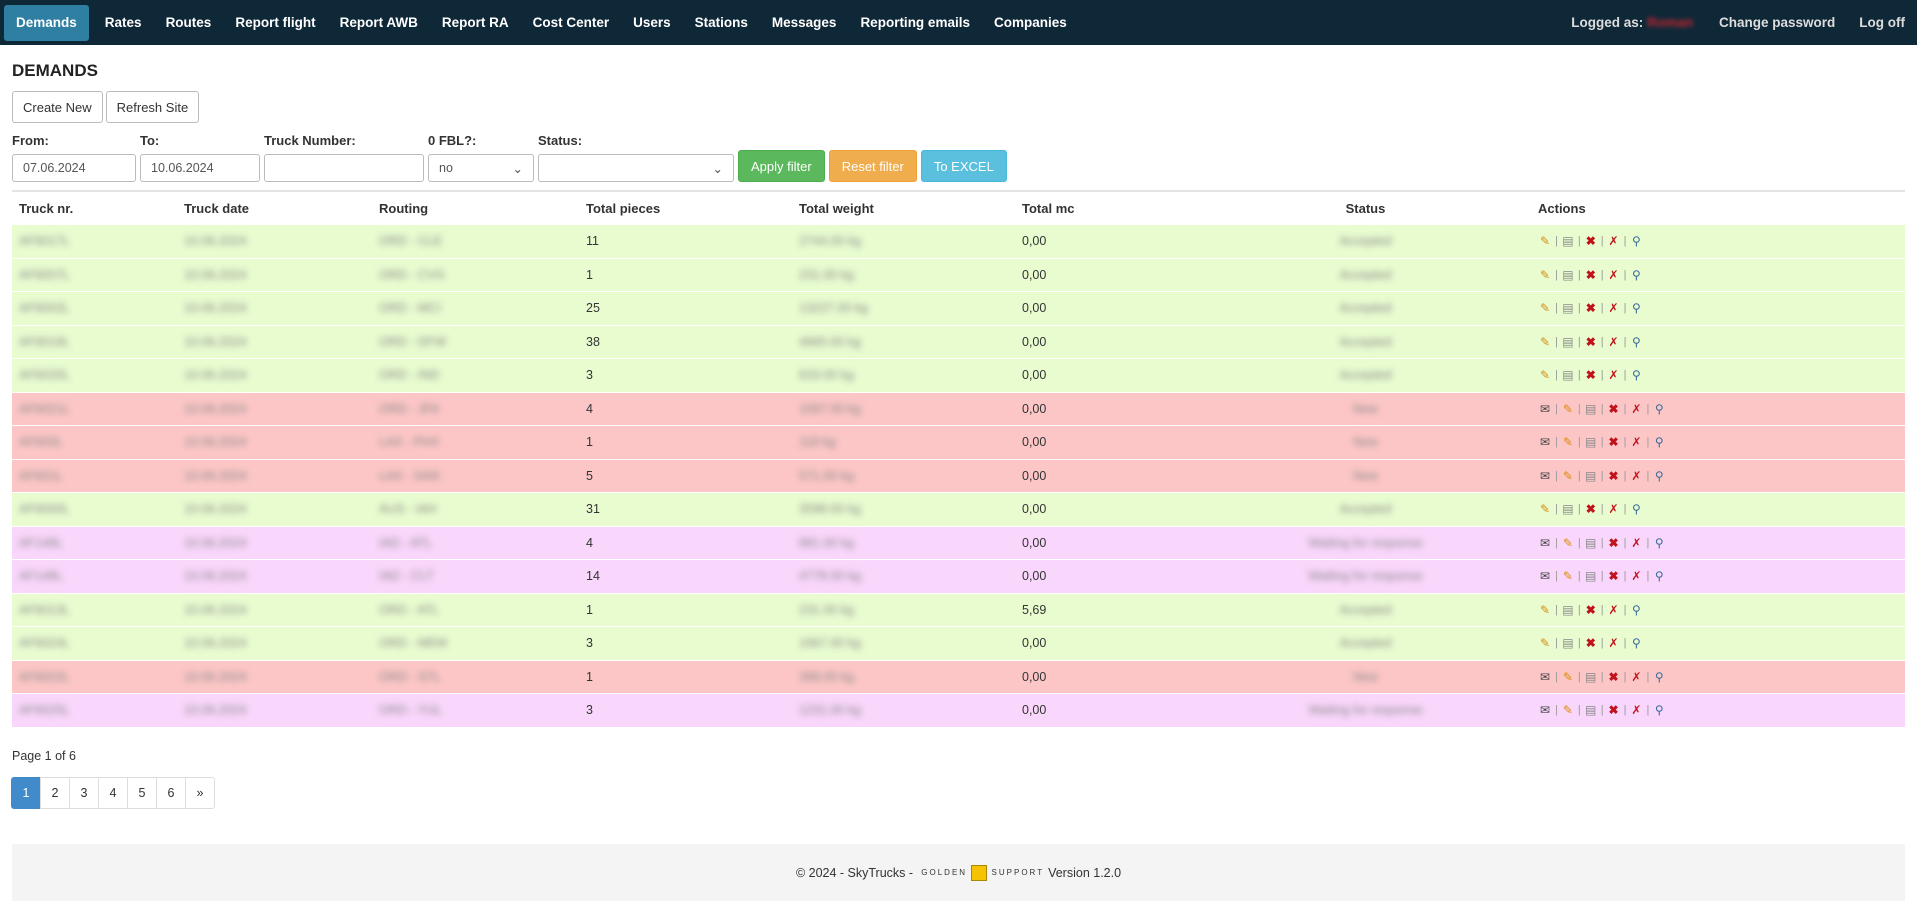 Image resolution: width=1917 pixels, height=901 pixels. Describe the element at coordinates (84, 792) in the screenshot. I see `page-link: 3` at that location.